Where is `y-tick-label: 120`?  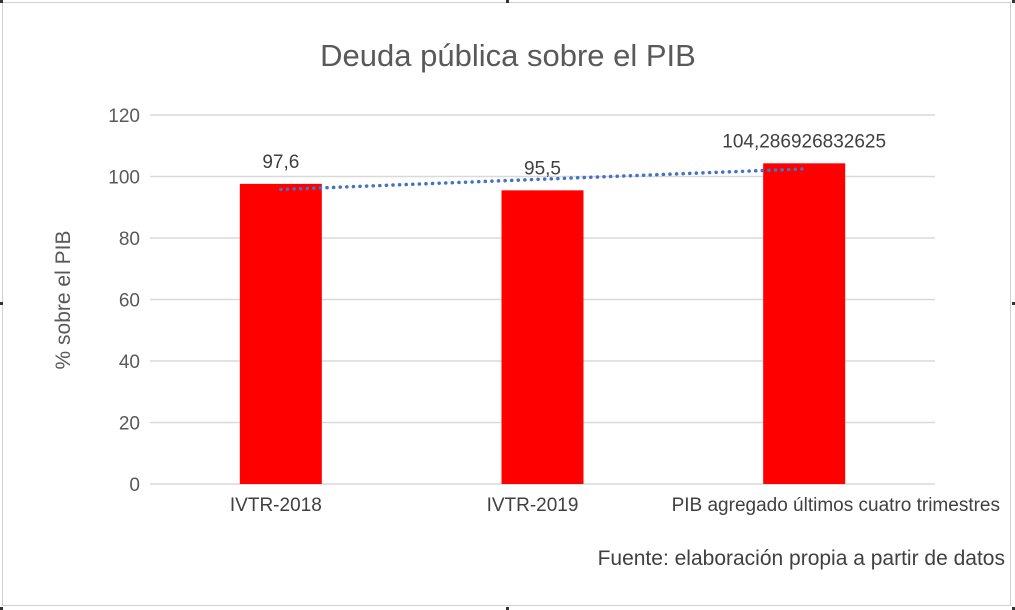
y-tick-label: 120 is located at coordinates (124, 116).